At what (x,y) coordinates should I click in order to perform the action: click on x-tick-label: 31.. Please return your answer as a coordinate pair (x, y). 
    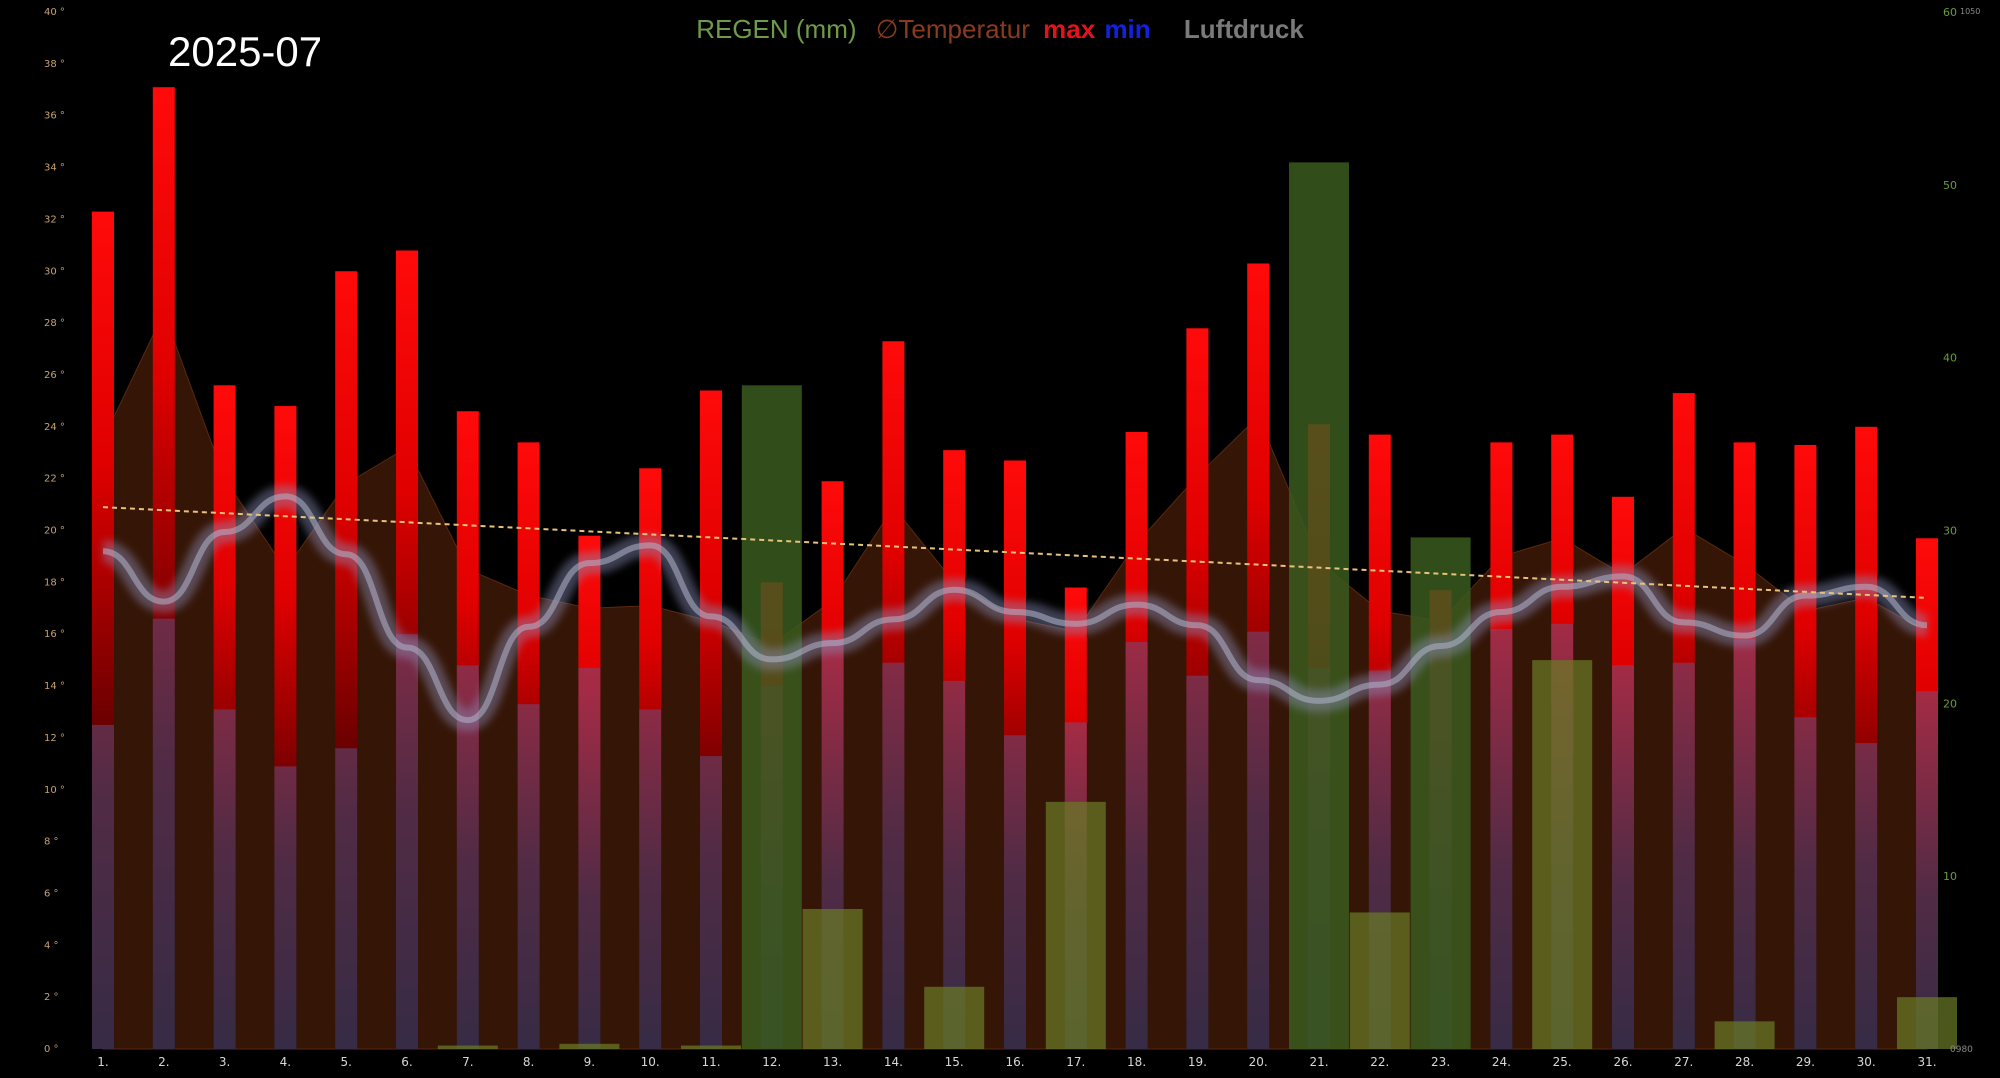
    Looking at the image, I should click on (1926, 1062).